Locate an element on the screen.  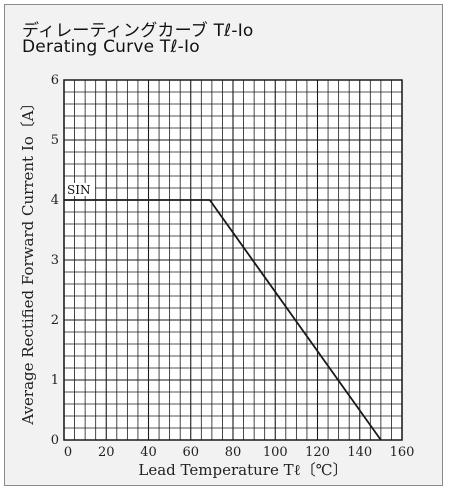
x-tick-label: 120 is located at coordinates (317, 452).